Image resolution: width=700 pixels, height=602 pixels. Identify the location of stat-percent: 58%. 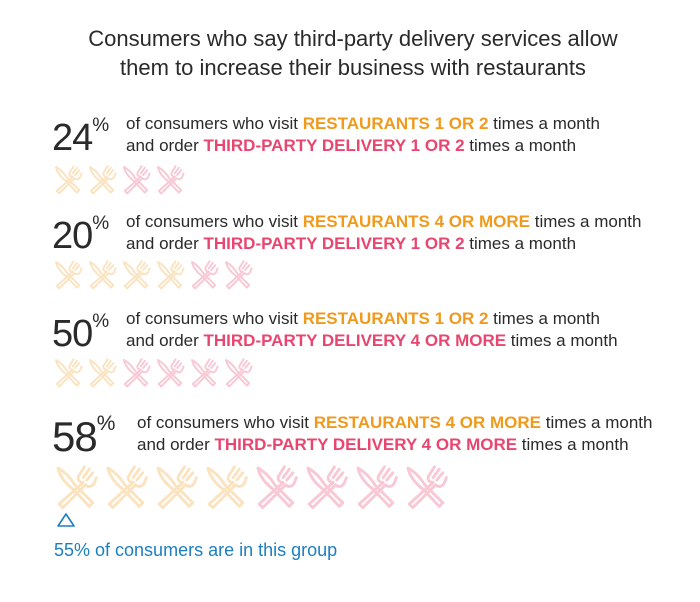
(83, 436).